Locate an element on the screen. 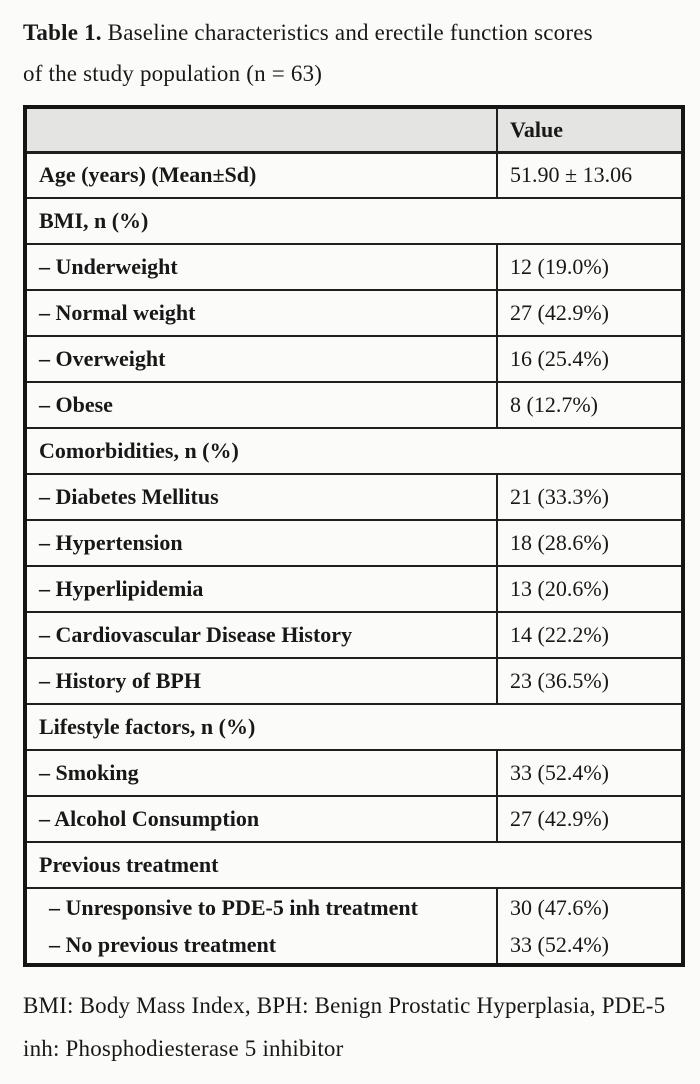 Image resolution: width=700 pixels, height=1084 pixels. row-value-cell: 21 (33.3%) is located at coordinates (590, 497).